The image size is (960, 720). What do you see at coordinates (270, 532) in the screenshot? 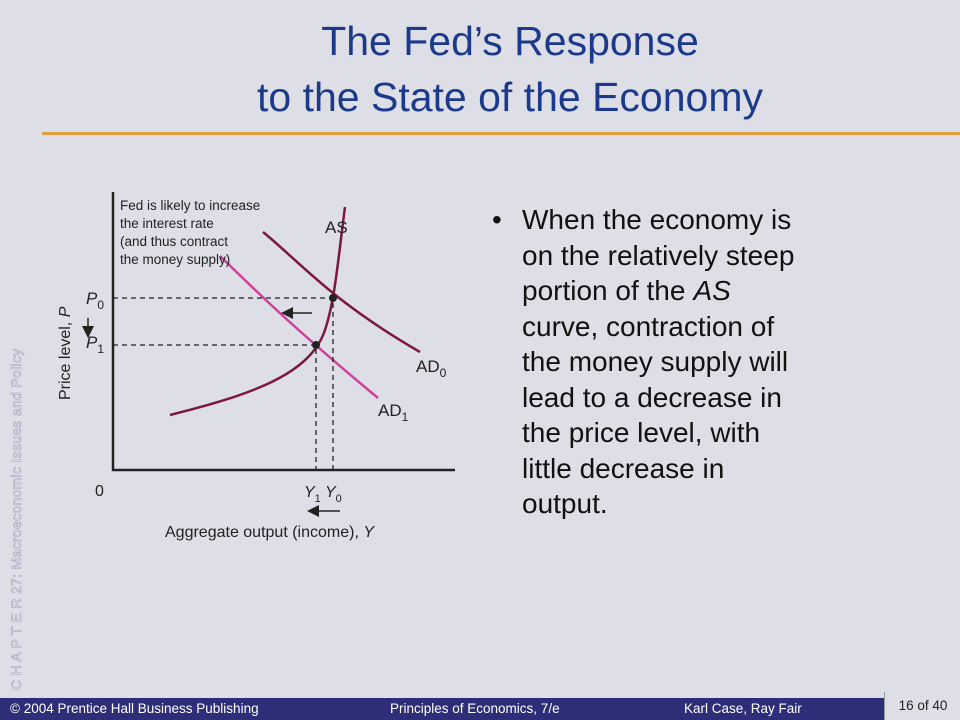
I see `x-axis-label: Aggregate output (income), Y` at bounding box center [270, 532].